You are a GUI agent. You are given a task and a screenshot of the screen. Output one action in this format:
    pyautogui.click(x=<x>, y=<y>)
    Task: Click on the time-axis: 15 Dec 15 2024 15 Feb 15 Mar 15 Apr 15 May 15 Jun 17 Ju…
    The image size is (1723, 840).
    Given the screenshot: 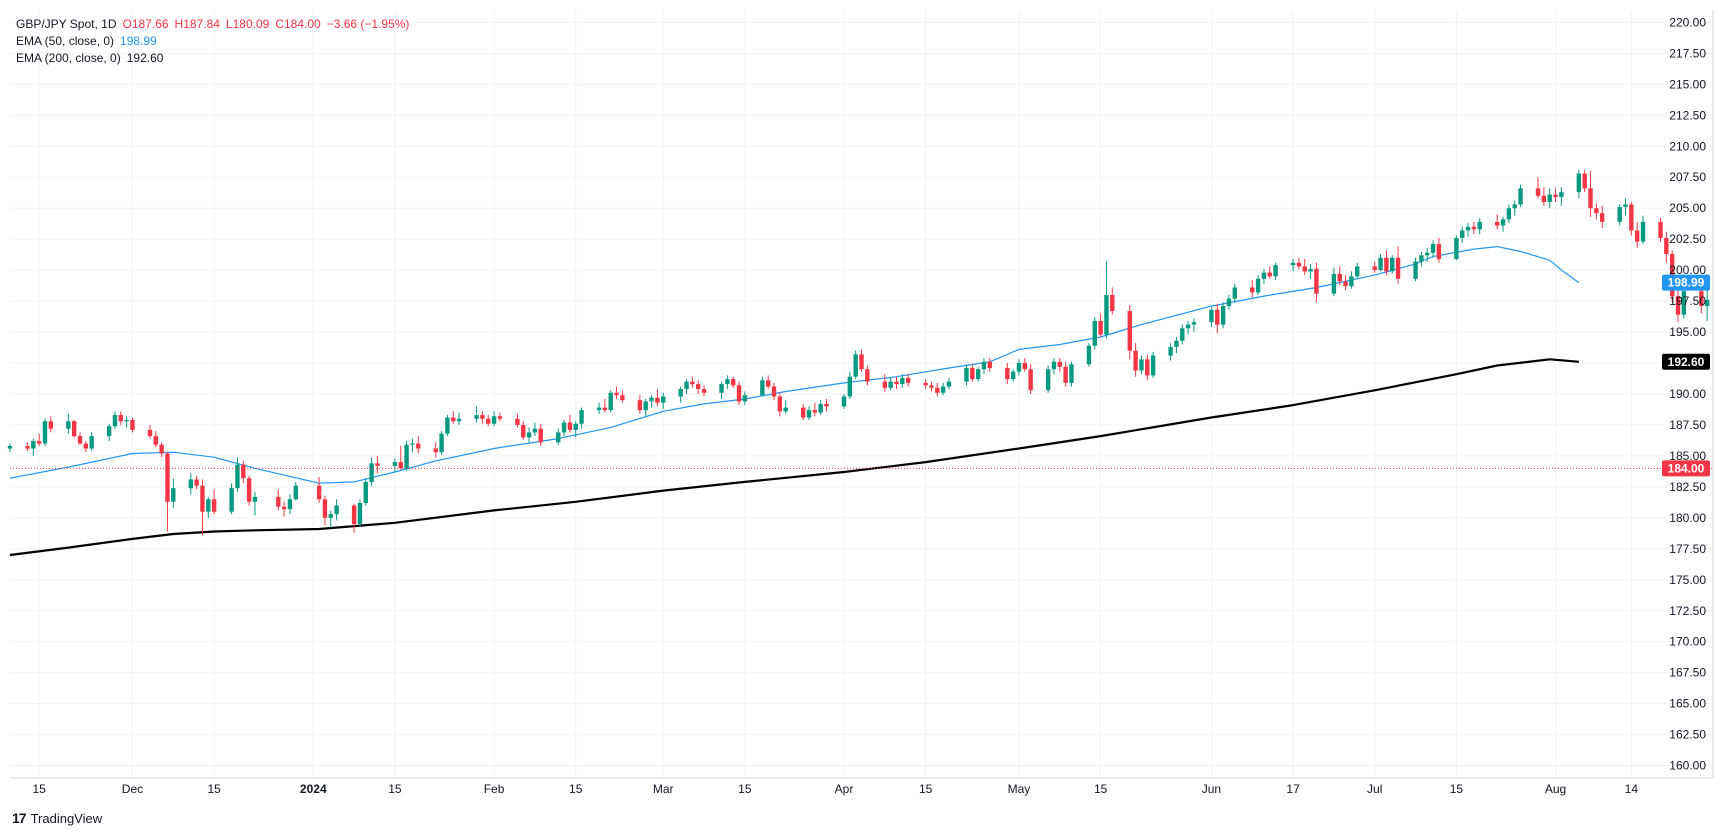 What is the action you would take?
    pyautogui.click(x=835, y=789)
    